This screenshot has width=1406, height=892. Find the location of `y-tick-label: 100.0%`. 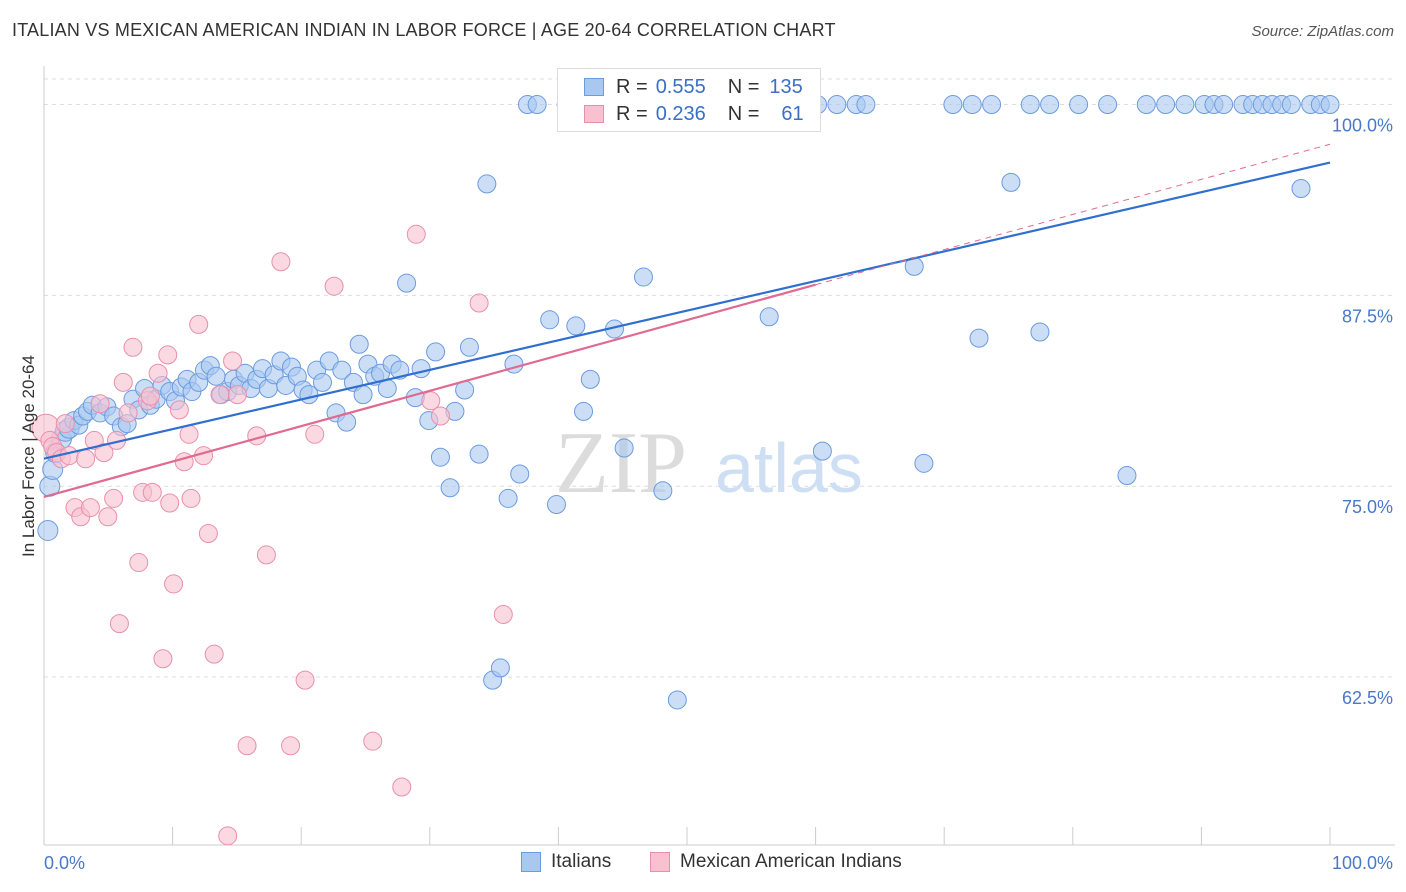

y-tick-label: 100.0% is located at coordinates (1362, 126).